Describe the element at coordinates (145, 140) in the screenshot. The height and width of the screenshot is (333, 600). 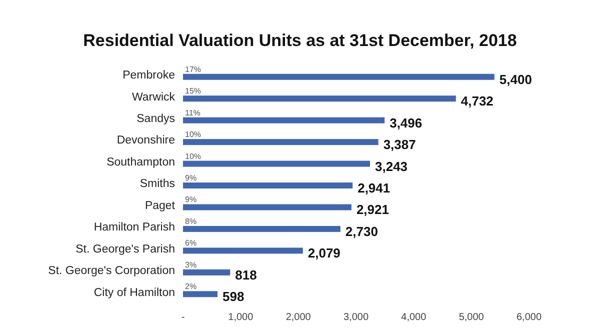
I see `y-tick-label: Devonshire` at that location.